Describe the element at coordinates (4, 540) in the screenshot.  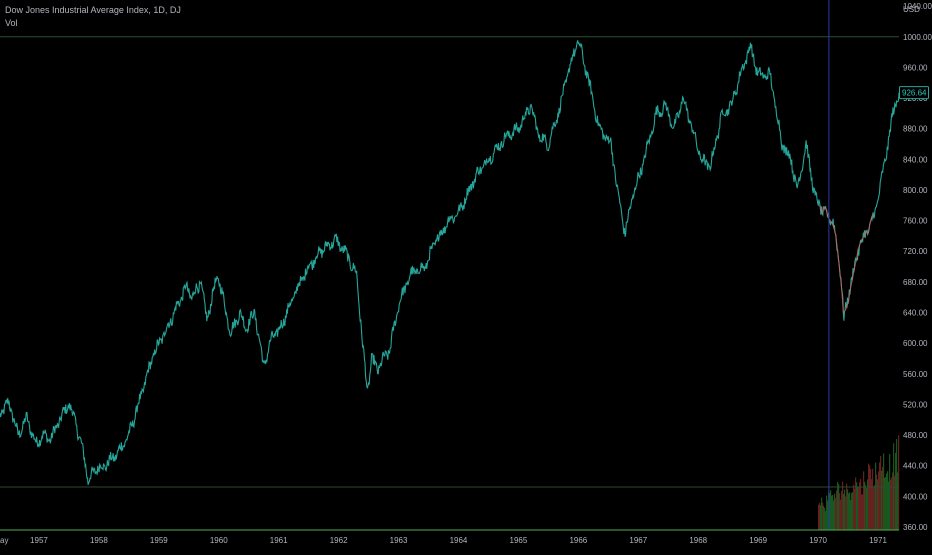
I see `x-tick-label: ay` at that location.